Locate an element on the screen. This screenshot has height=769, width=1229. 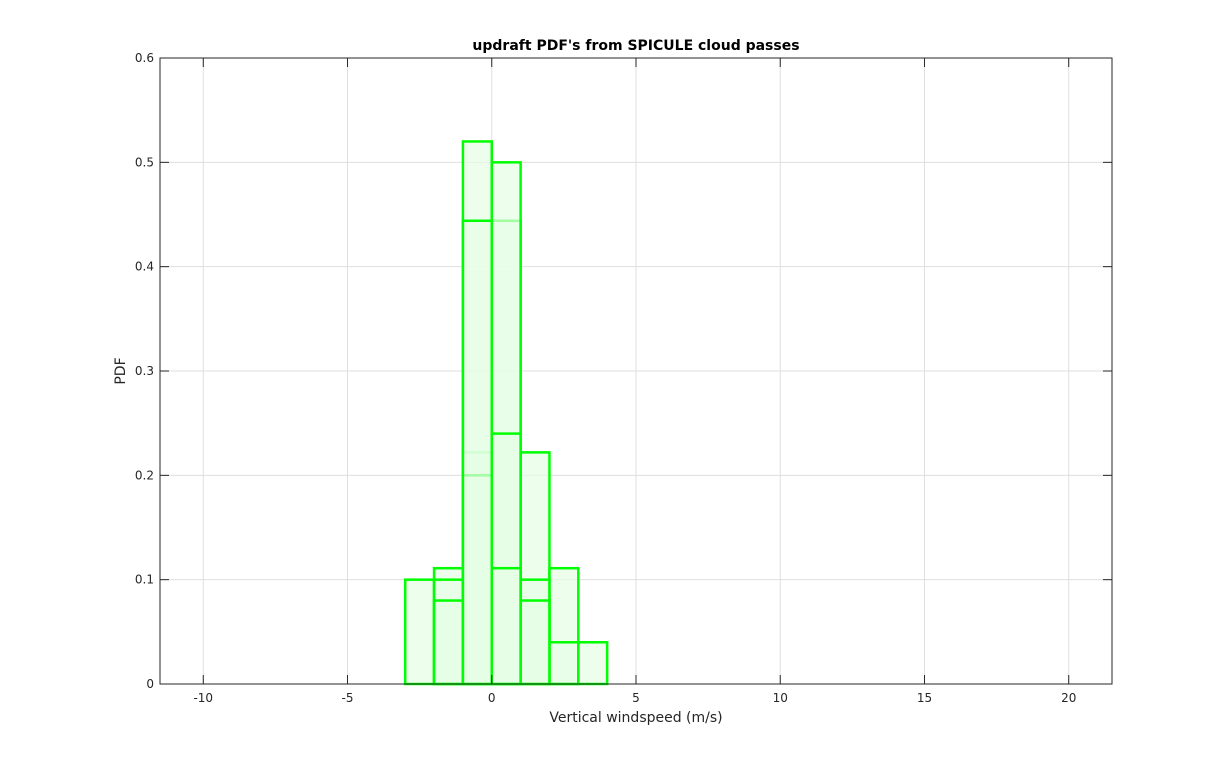
x-tick-label: 10 is located at coordinates (780, 698).